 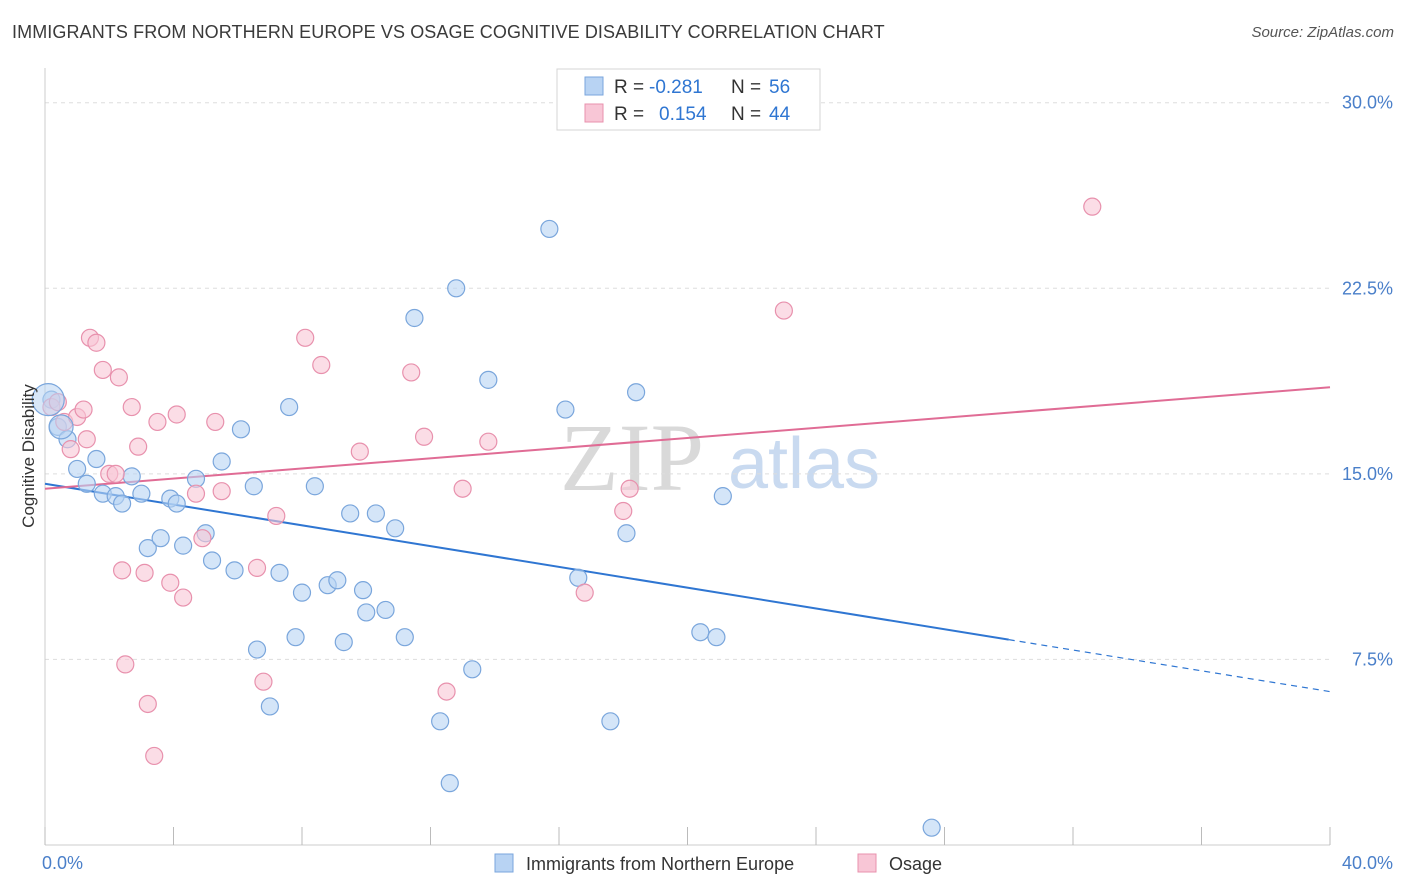 I want to click on y-tick-label-0: 7.5%, so click(x=1372, y=659).